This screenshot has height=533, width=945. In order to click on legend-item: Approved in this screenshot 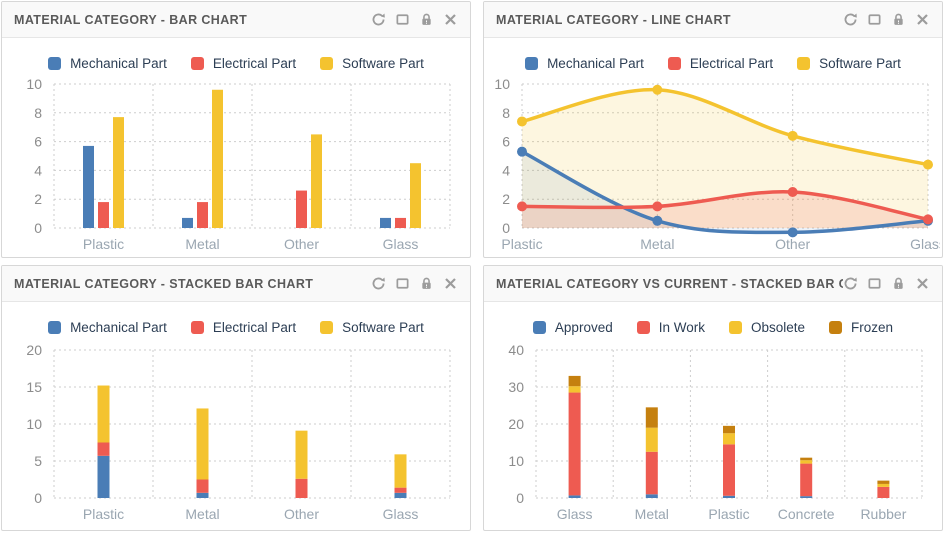, I will do `click(572, 327)`.